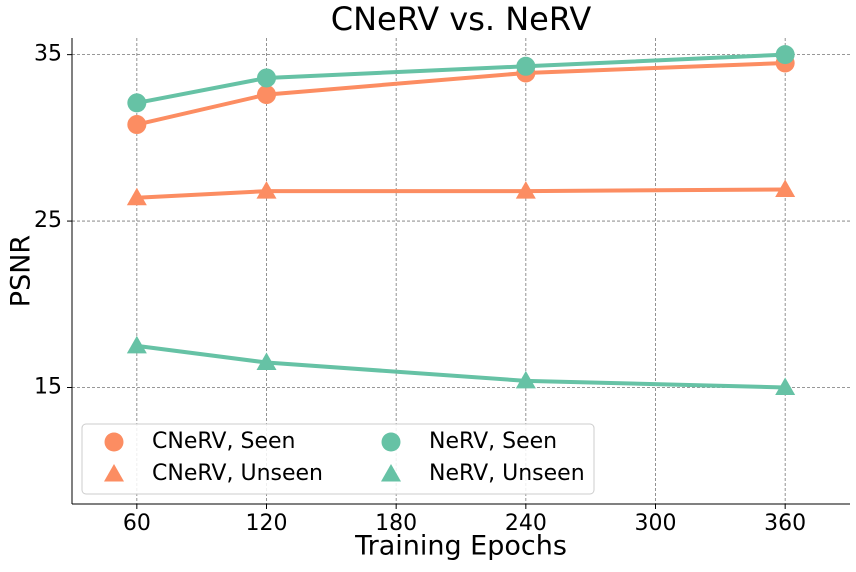  I want to click on x-tick-label: 60, so click(137, 523).